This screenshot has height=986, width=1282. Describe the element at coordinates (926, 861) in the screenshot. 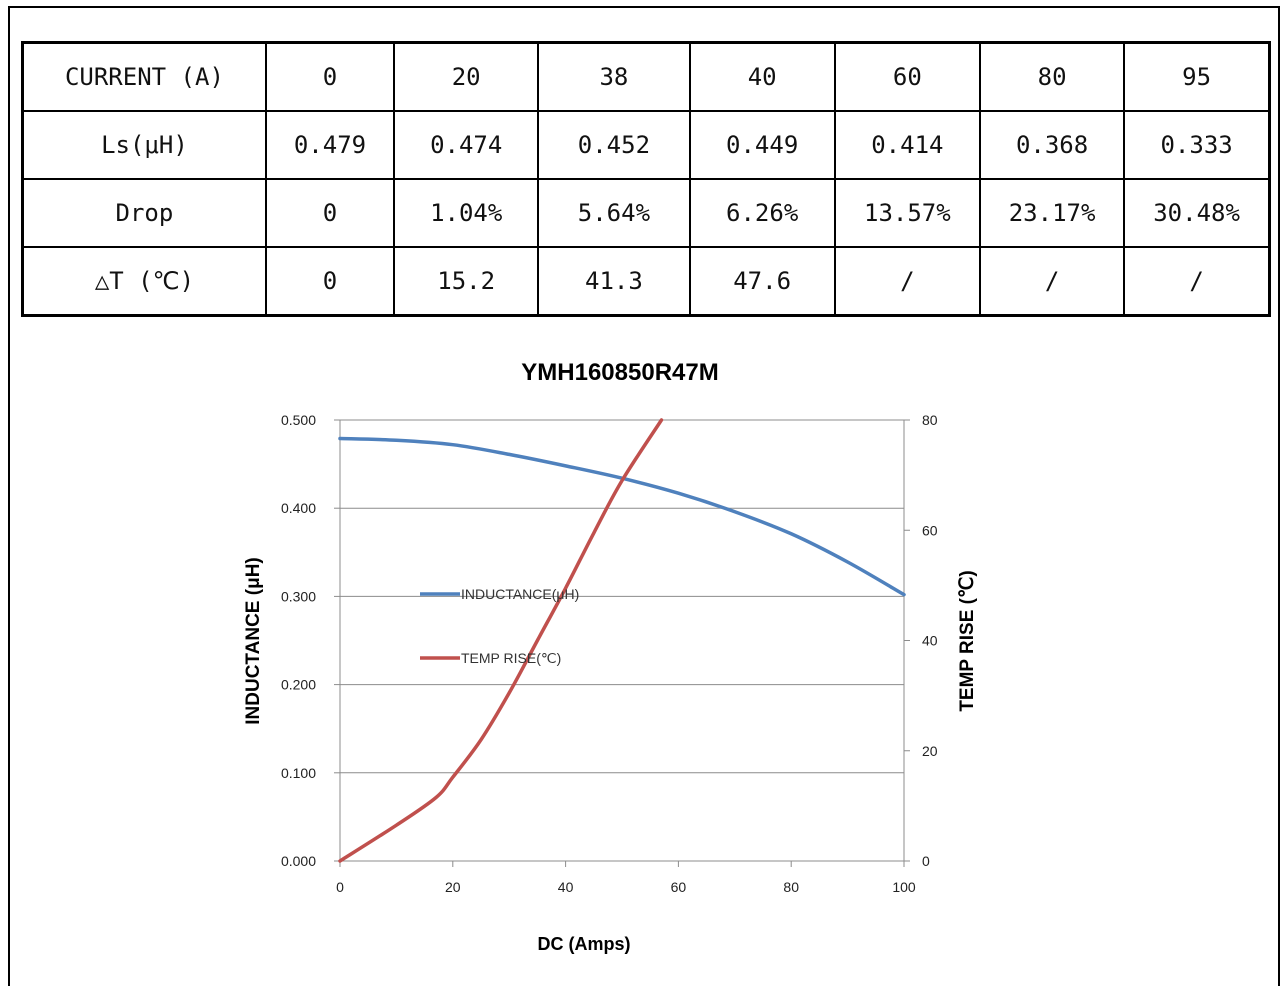

I see `y2-tick-label: 0` at that location.